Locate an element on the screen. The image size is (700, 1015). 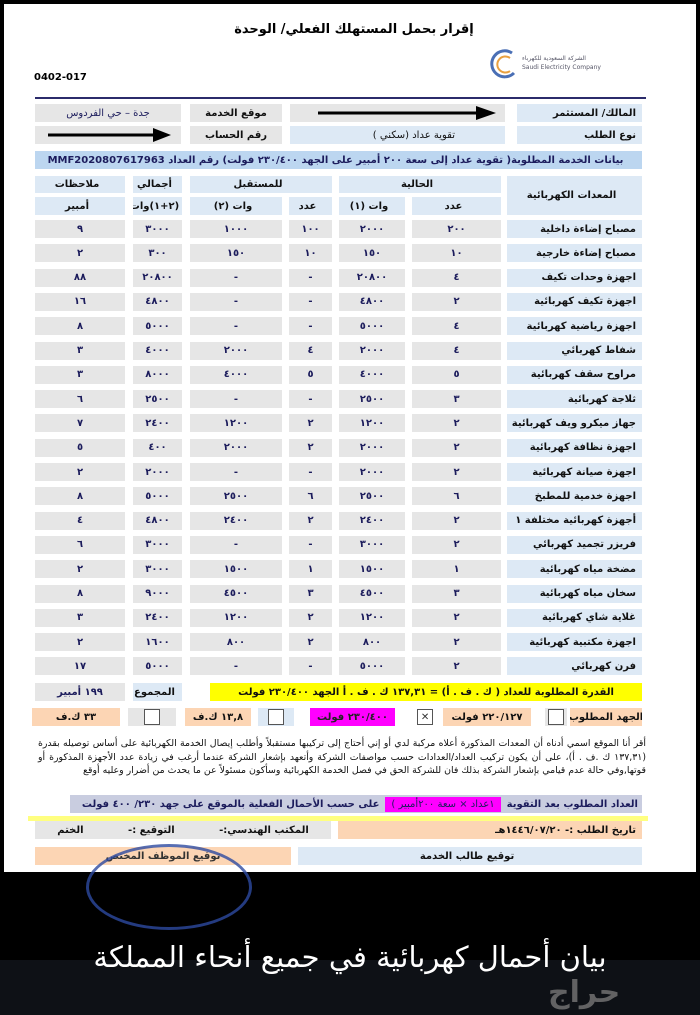
header-notes: ملاحظات is located at coordinates (80, 184).